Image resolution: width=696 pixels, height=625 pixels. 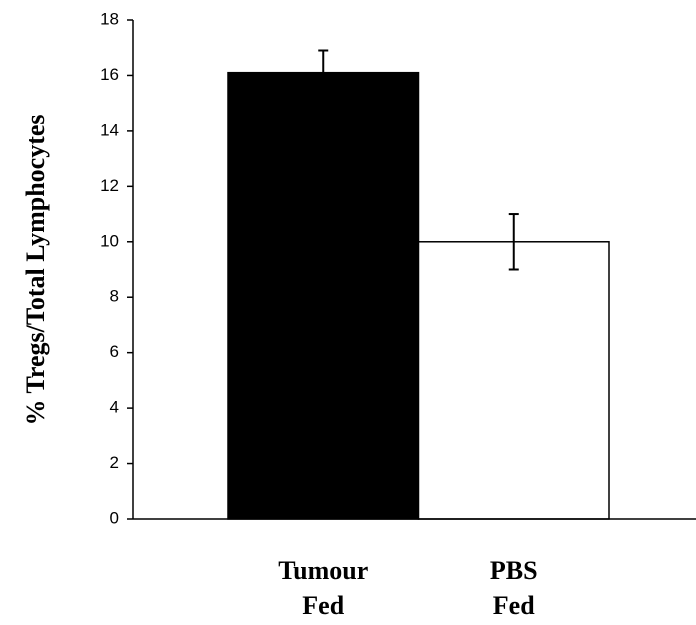 I want to click on y-tick-label: 6, so click(x=114, y=351).